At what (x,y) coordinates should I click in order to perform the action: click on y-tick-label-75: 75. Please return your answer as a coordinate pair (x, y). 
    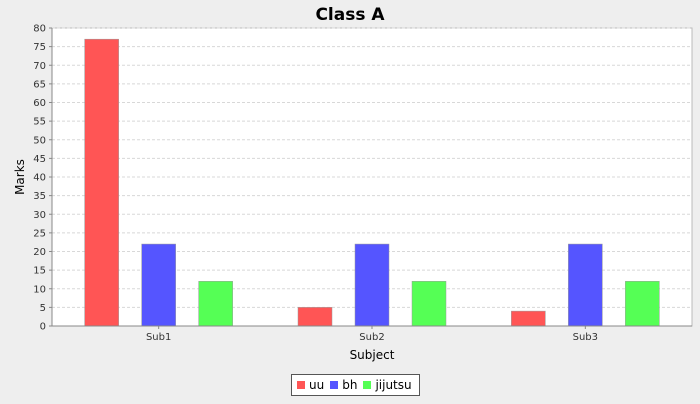
    Looking at the image, I should click on (39, 47).